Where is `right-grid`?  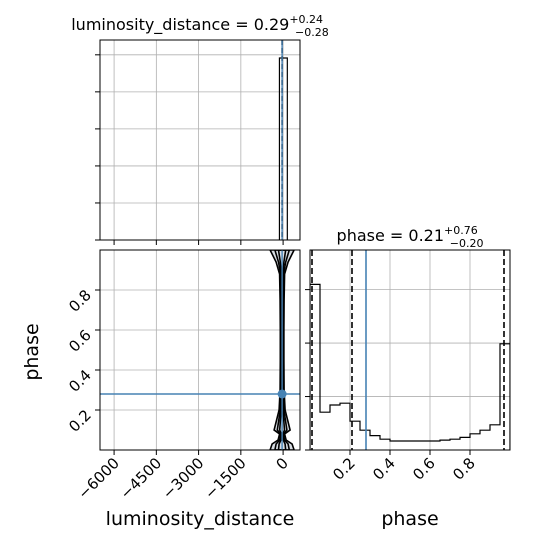
right-grid is located at coordinates (410, 350).